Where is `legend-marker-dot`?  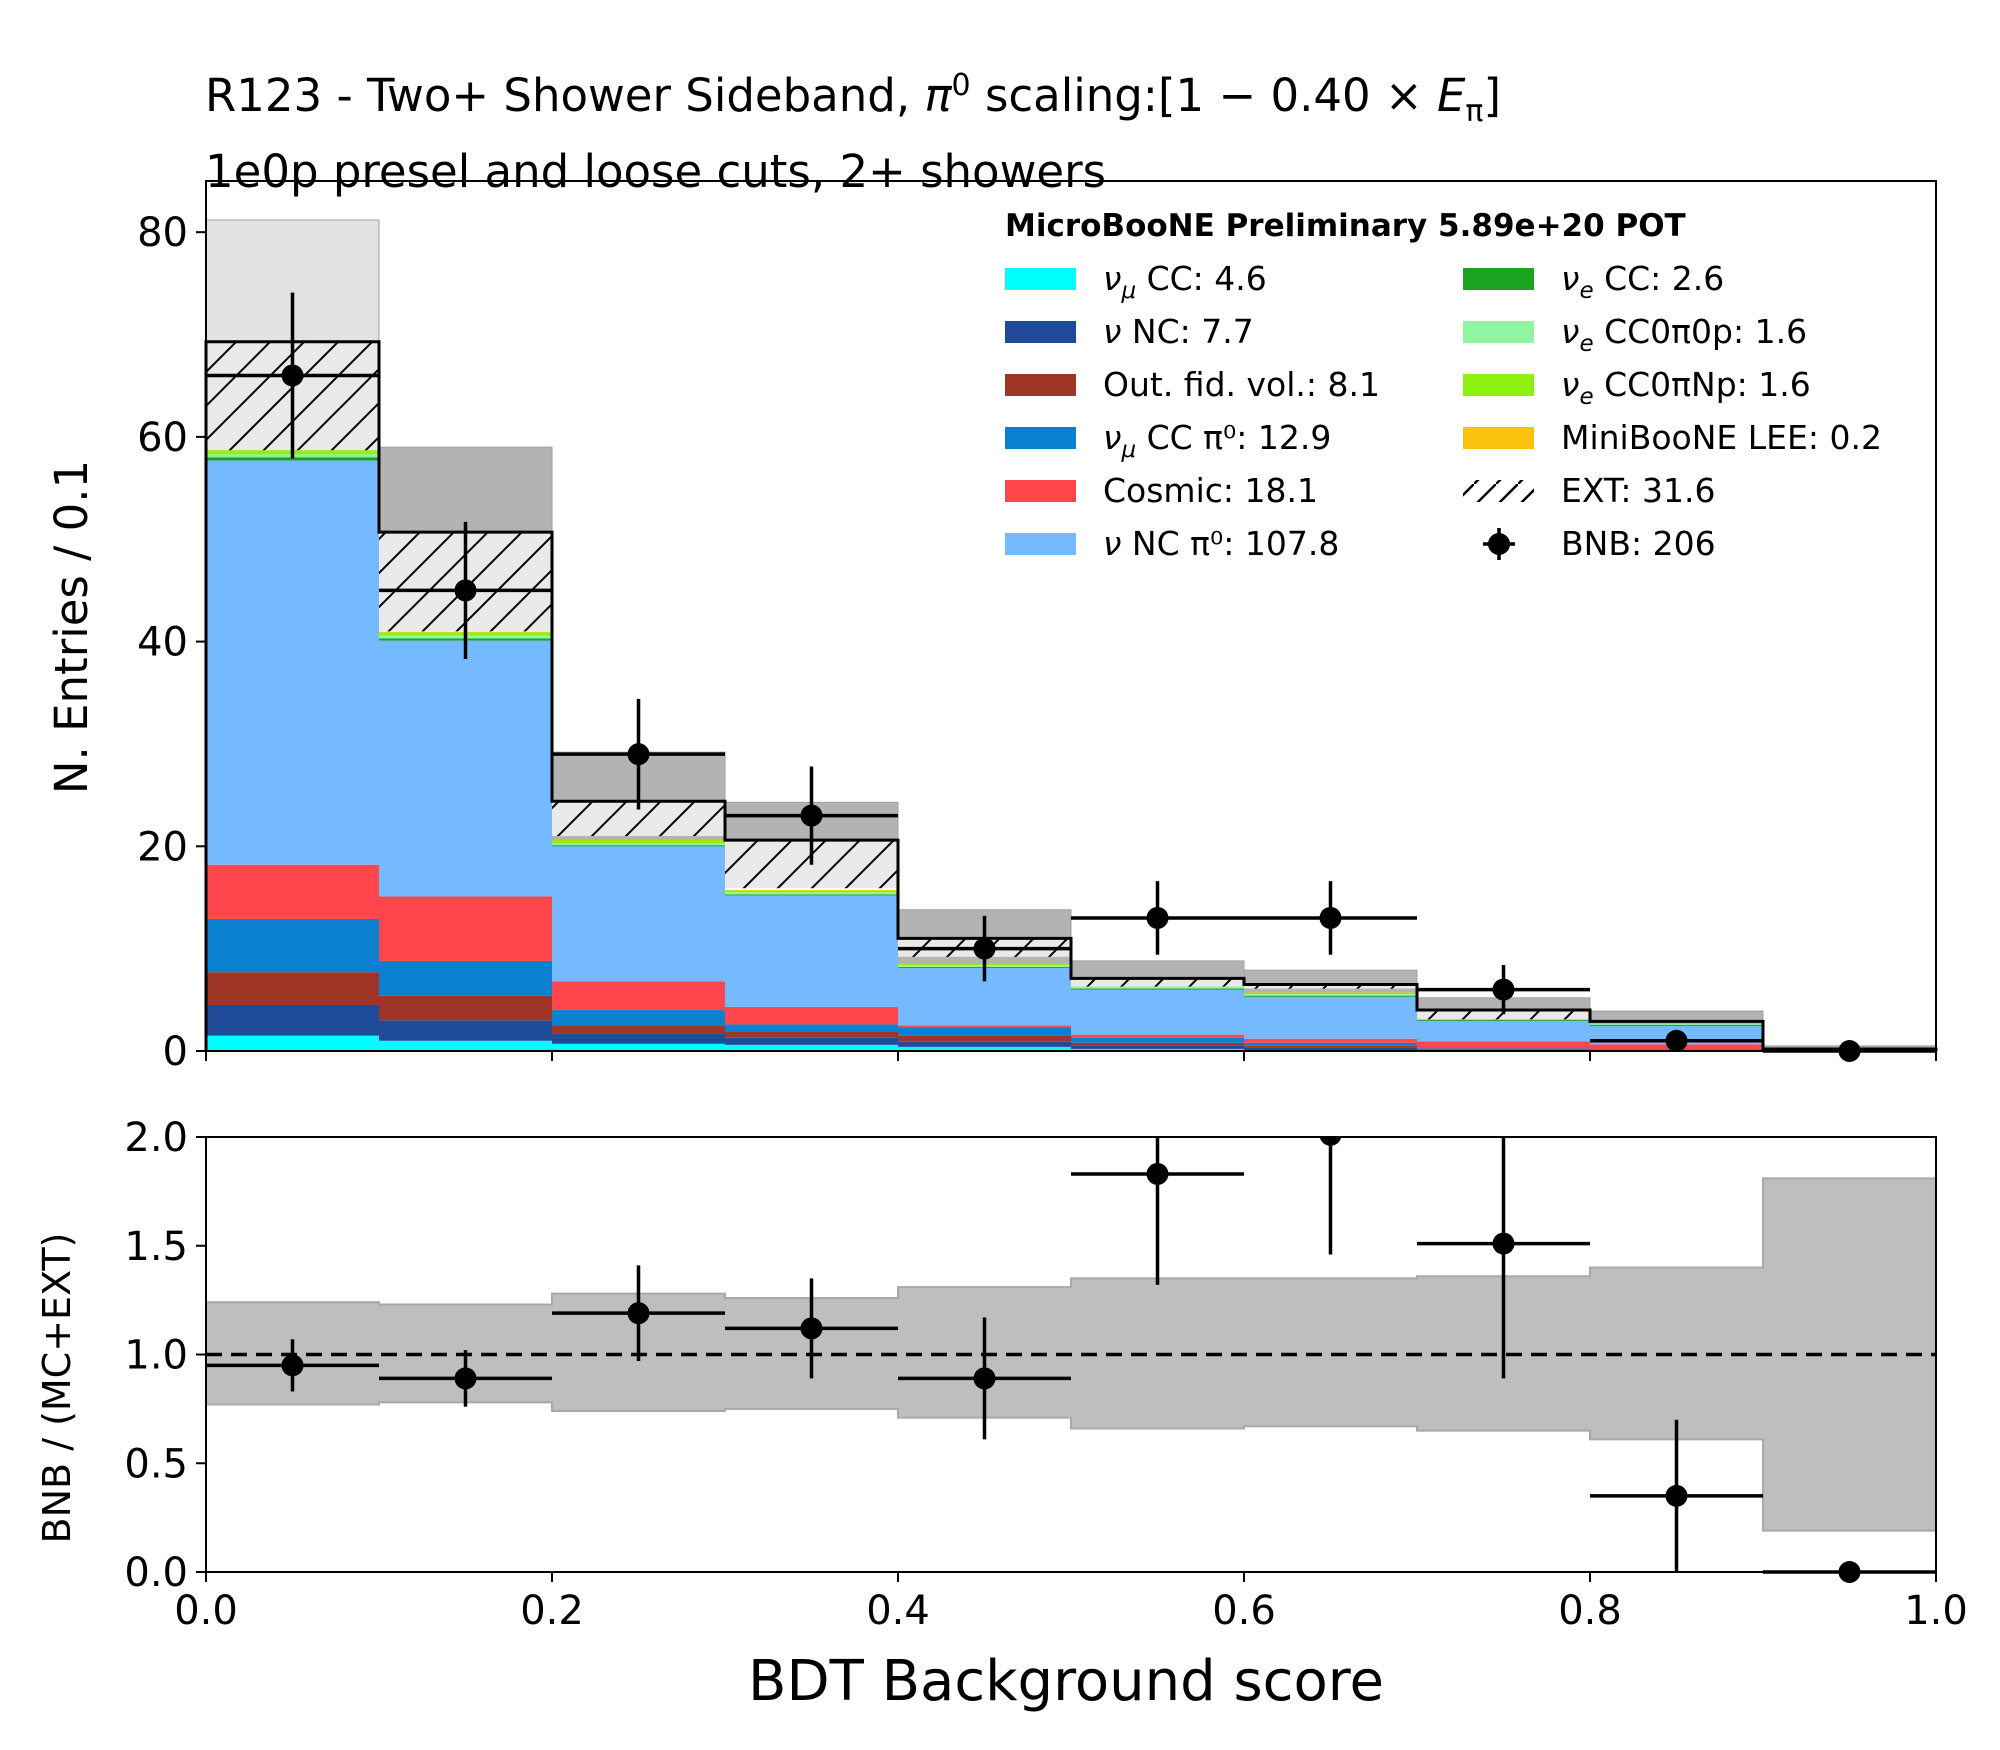 legend-marker-dot is located at coordinates (1499, 544).